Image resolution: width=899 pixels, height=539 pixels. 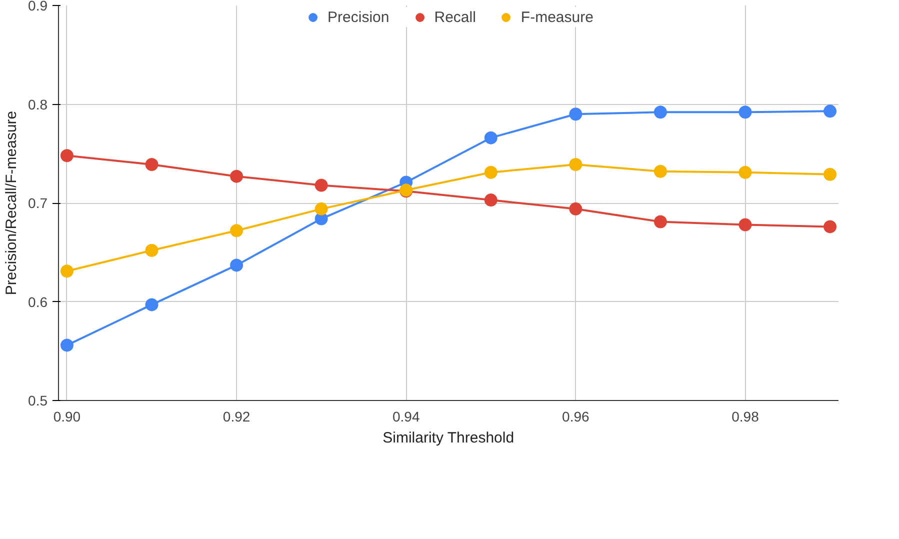 I want to click on y-tick-label: 0.9, so click(x=38, y=7).